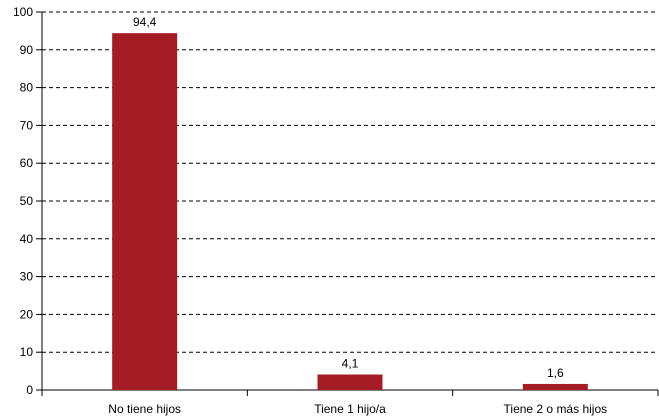 This screenshot has height=418, width=659. What do you see at coordinates (27, 352) in the screenshot?
I see `y-tick-label: 10` at bounding box center [27, 352].